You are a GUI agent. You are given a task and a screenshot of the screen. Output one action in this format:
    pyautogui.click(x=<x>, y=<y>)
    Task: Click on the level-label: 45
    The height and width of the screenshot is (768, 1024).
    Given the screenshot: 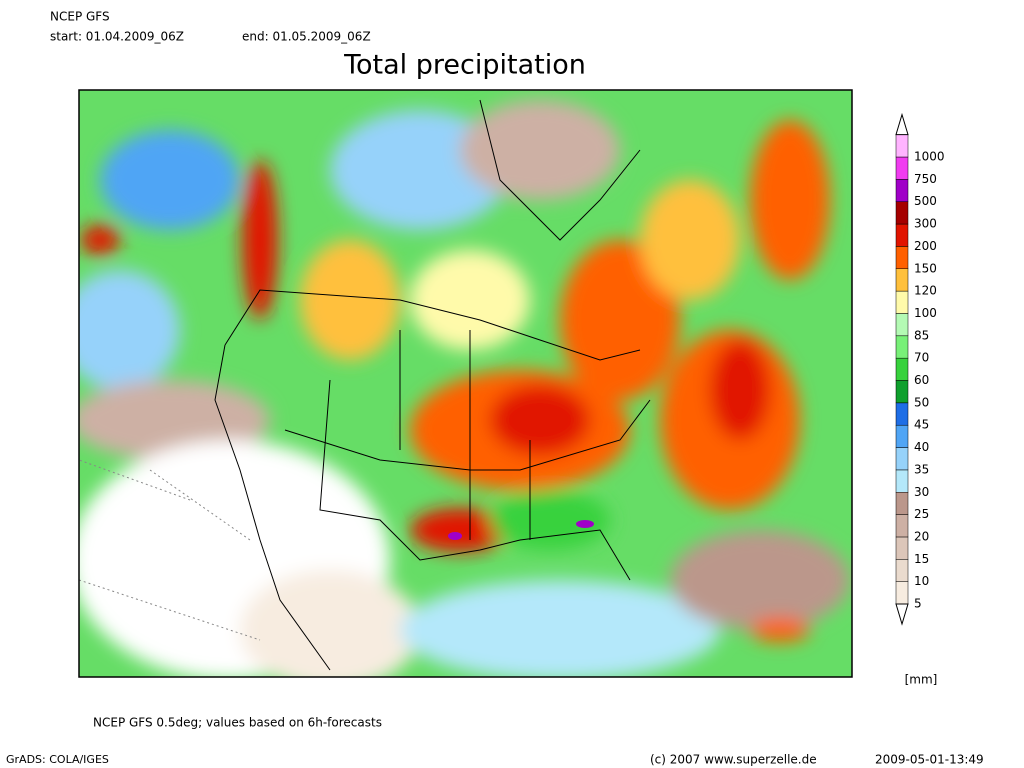 What is the action you would take?
    pyautogui.click(x=921, y=425)
    